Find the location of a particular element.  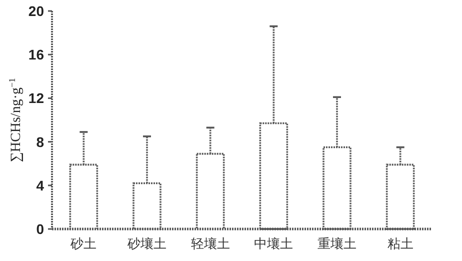

x-tick-label: 中壤土 is located at coordinates (274, 244).